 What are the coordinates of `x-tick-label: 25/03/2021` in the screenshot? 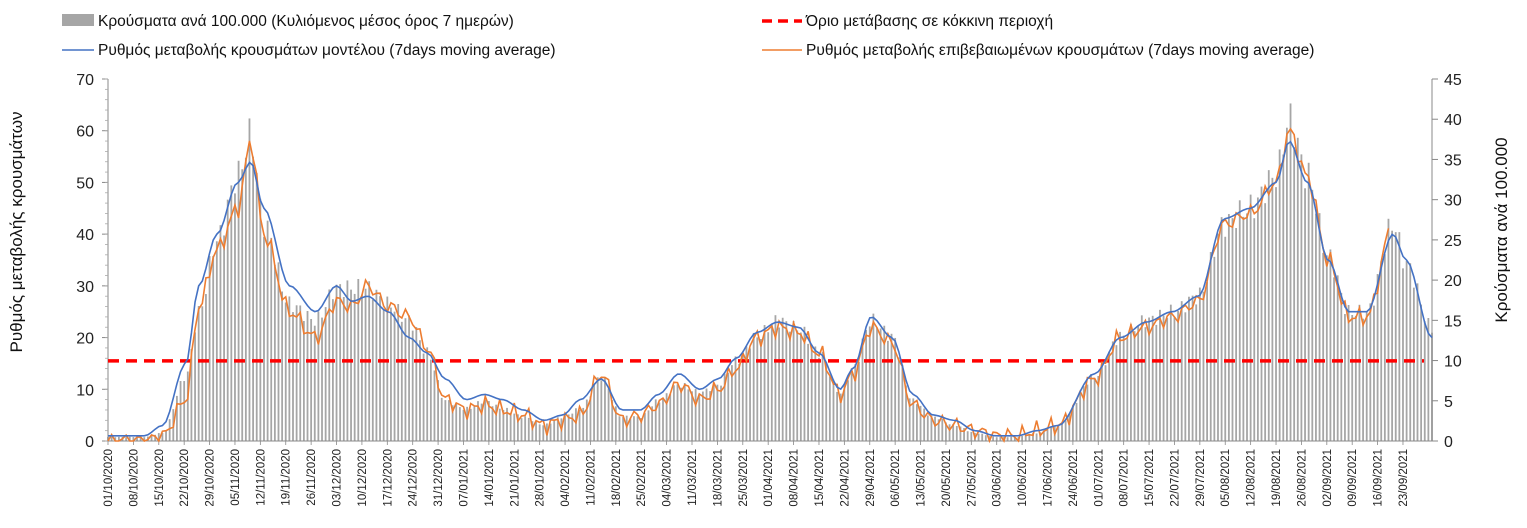 It's located at (744, 478).